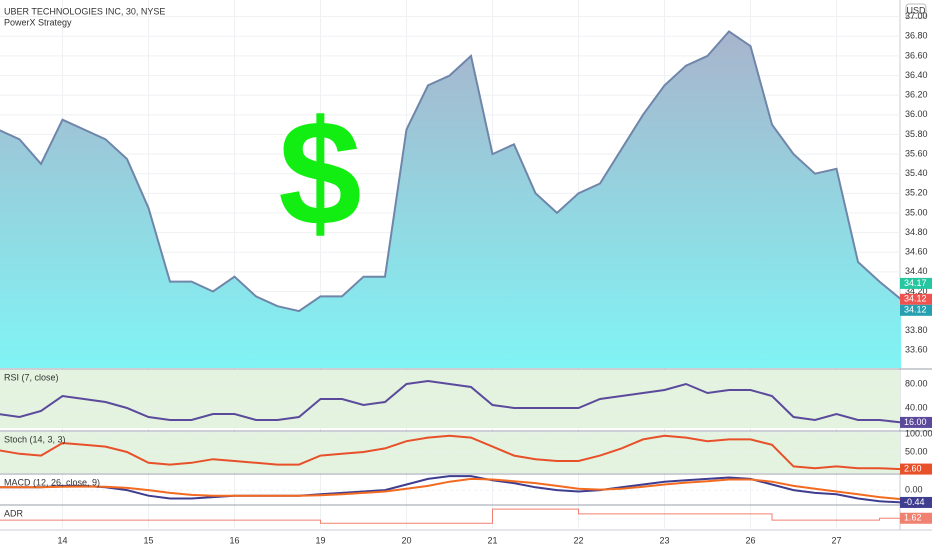  Describe the element at coordinates (916, 75) in the screenshot. I see `y-tick-label: 36.40` at that location.